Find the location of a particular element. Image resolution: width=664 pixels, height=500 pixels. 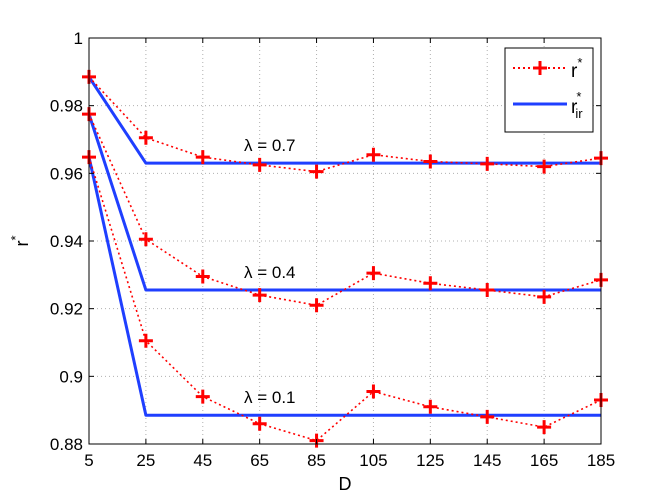

legend-entry-r-ir: r* ir is located at coordinates (577, 105).